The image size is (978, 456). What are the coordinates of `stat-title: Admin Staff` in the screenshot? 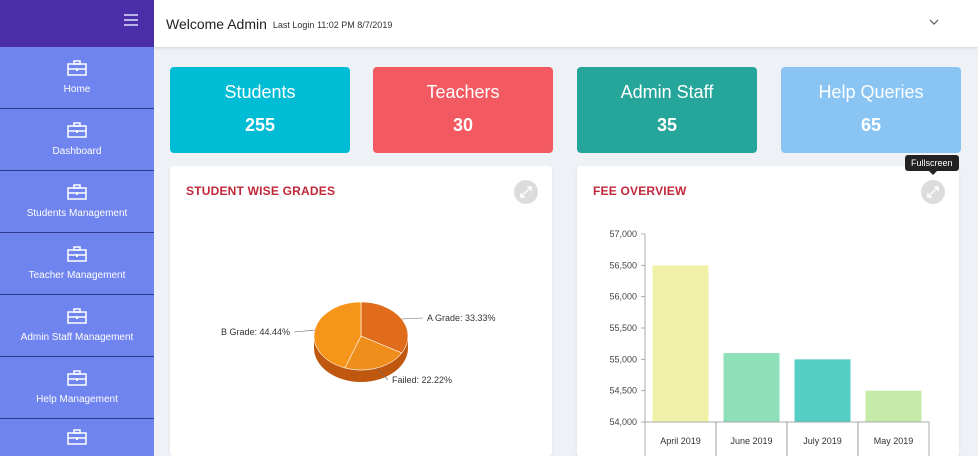 It's located at (667, 92).